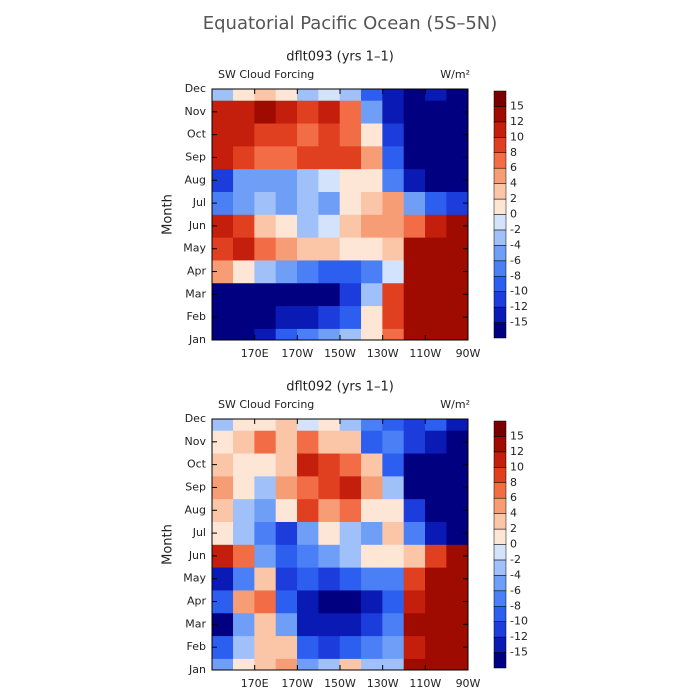  Describe the element at coordinates (455, 404) in the screenshot. I see `units-label: W/m²` at that location.